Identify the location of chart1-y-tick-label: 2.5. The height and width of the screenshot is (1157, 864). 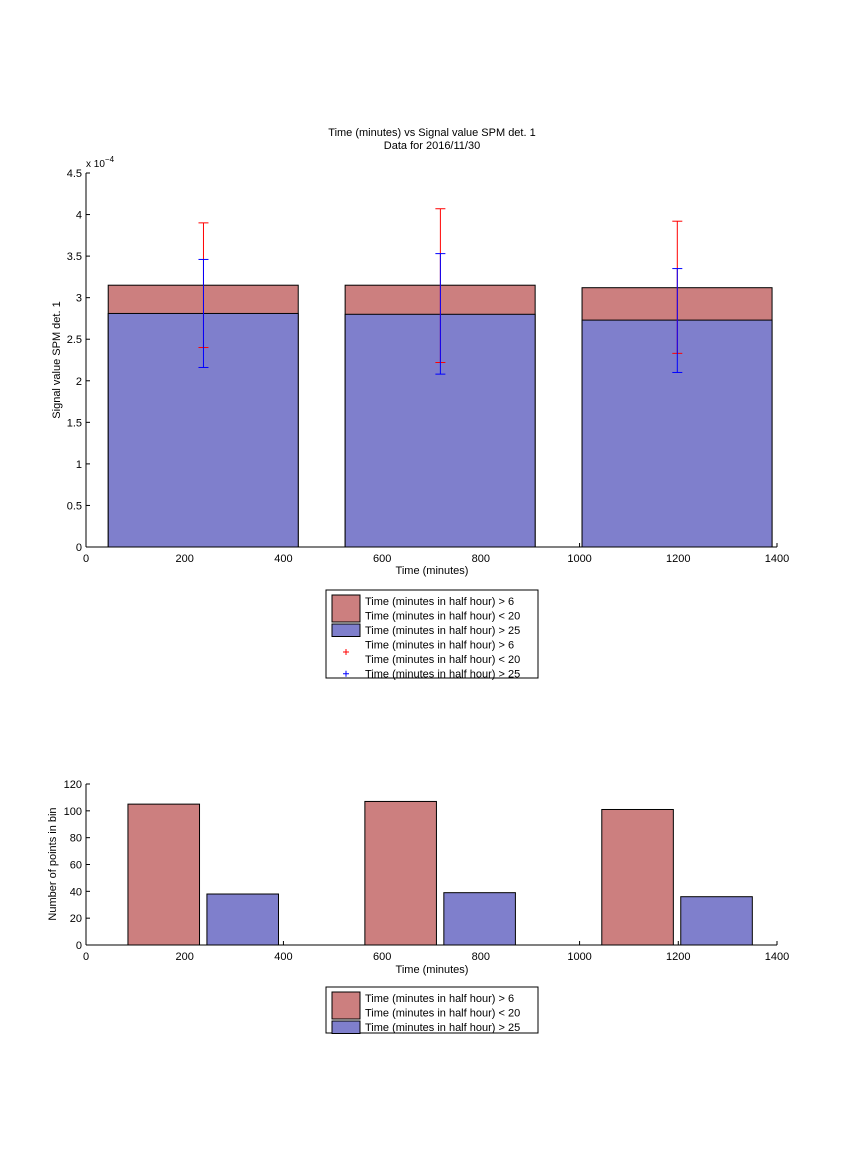
(74, 340).